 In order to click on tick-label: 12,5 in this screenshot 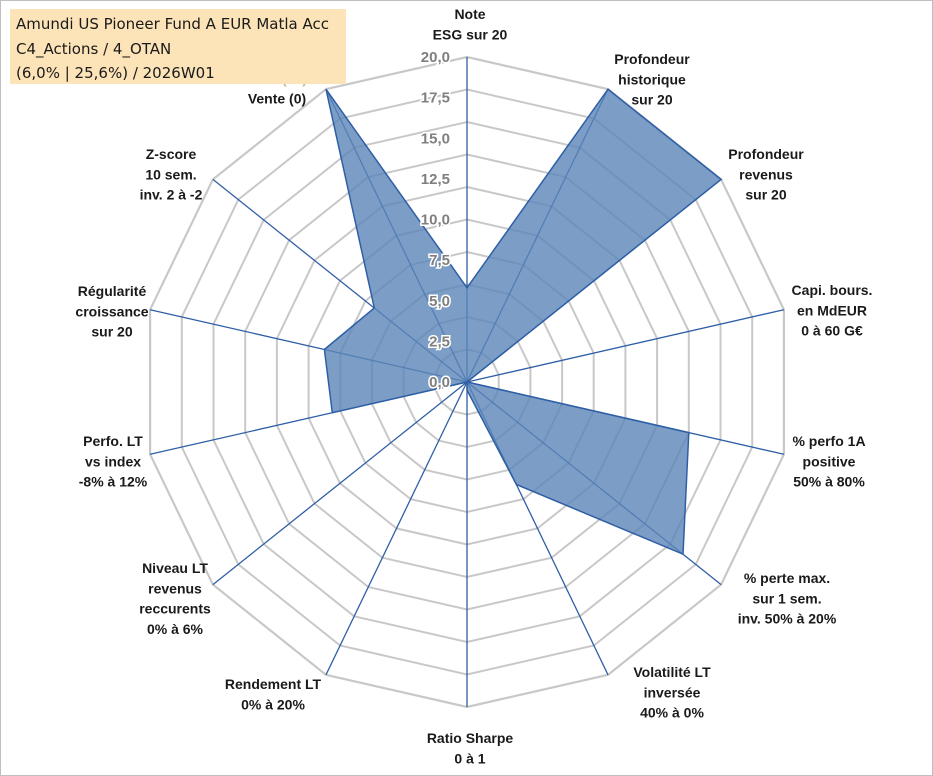, I will do `click(435, 179)`.